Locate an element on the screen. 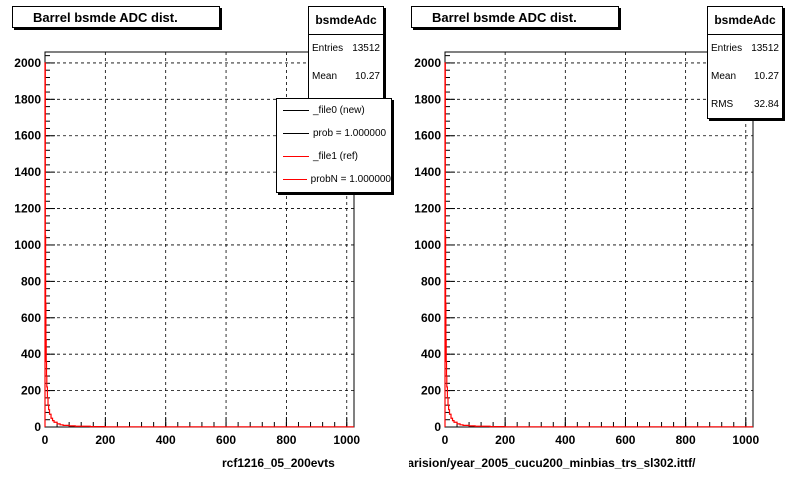  histogram-title-left: Barrel bsmde ADC dist. is located at coordinates (116, 17).